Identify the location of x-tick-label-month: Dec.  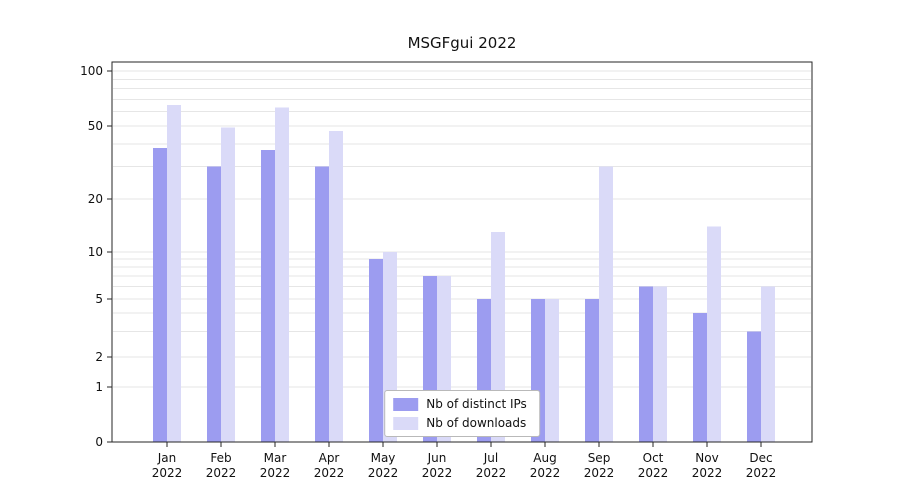
(760, 458).